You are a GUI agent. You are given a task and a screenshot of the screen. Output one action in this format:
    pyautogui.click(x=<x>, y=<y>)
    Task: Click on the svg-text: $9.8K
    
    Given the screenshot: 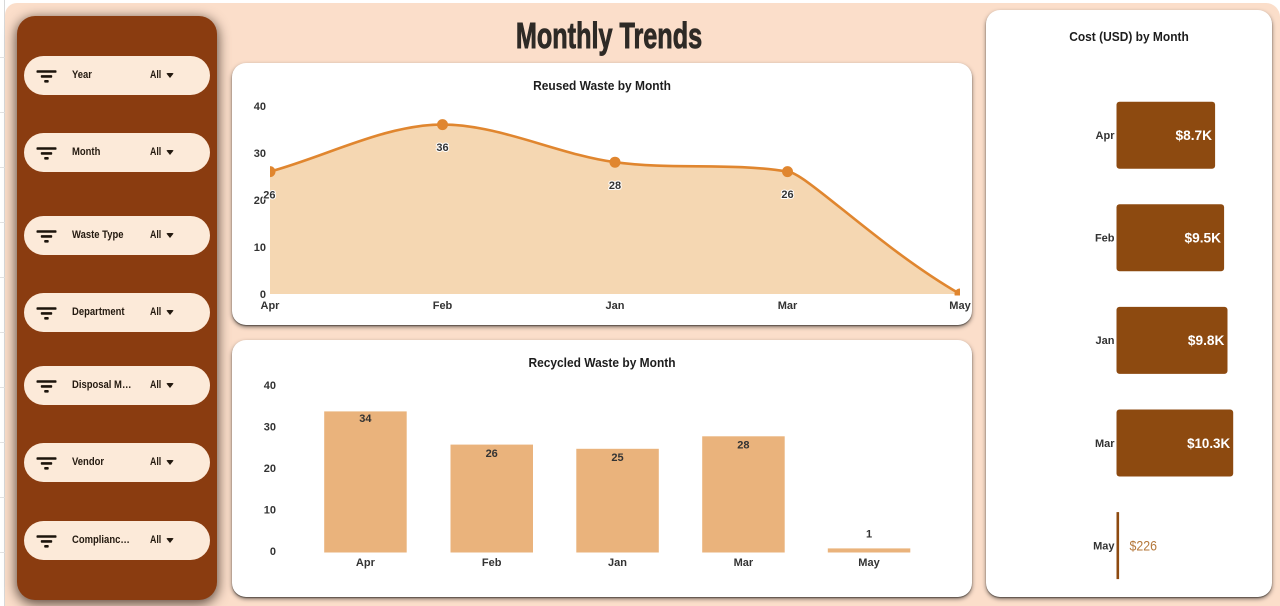 What is the action you would take?
    pyautogui.click(x=1206, y=340)
    